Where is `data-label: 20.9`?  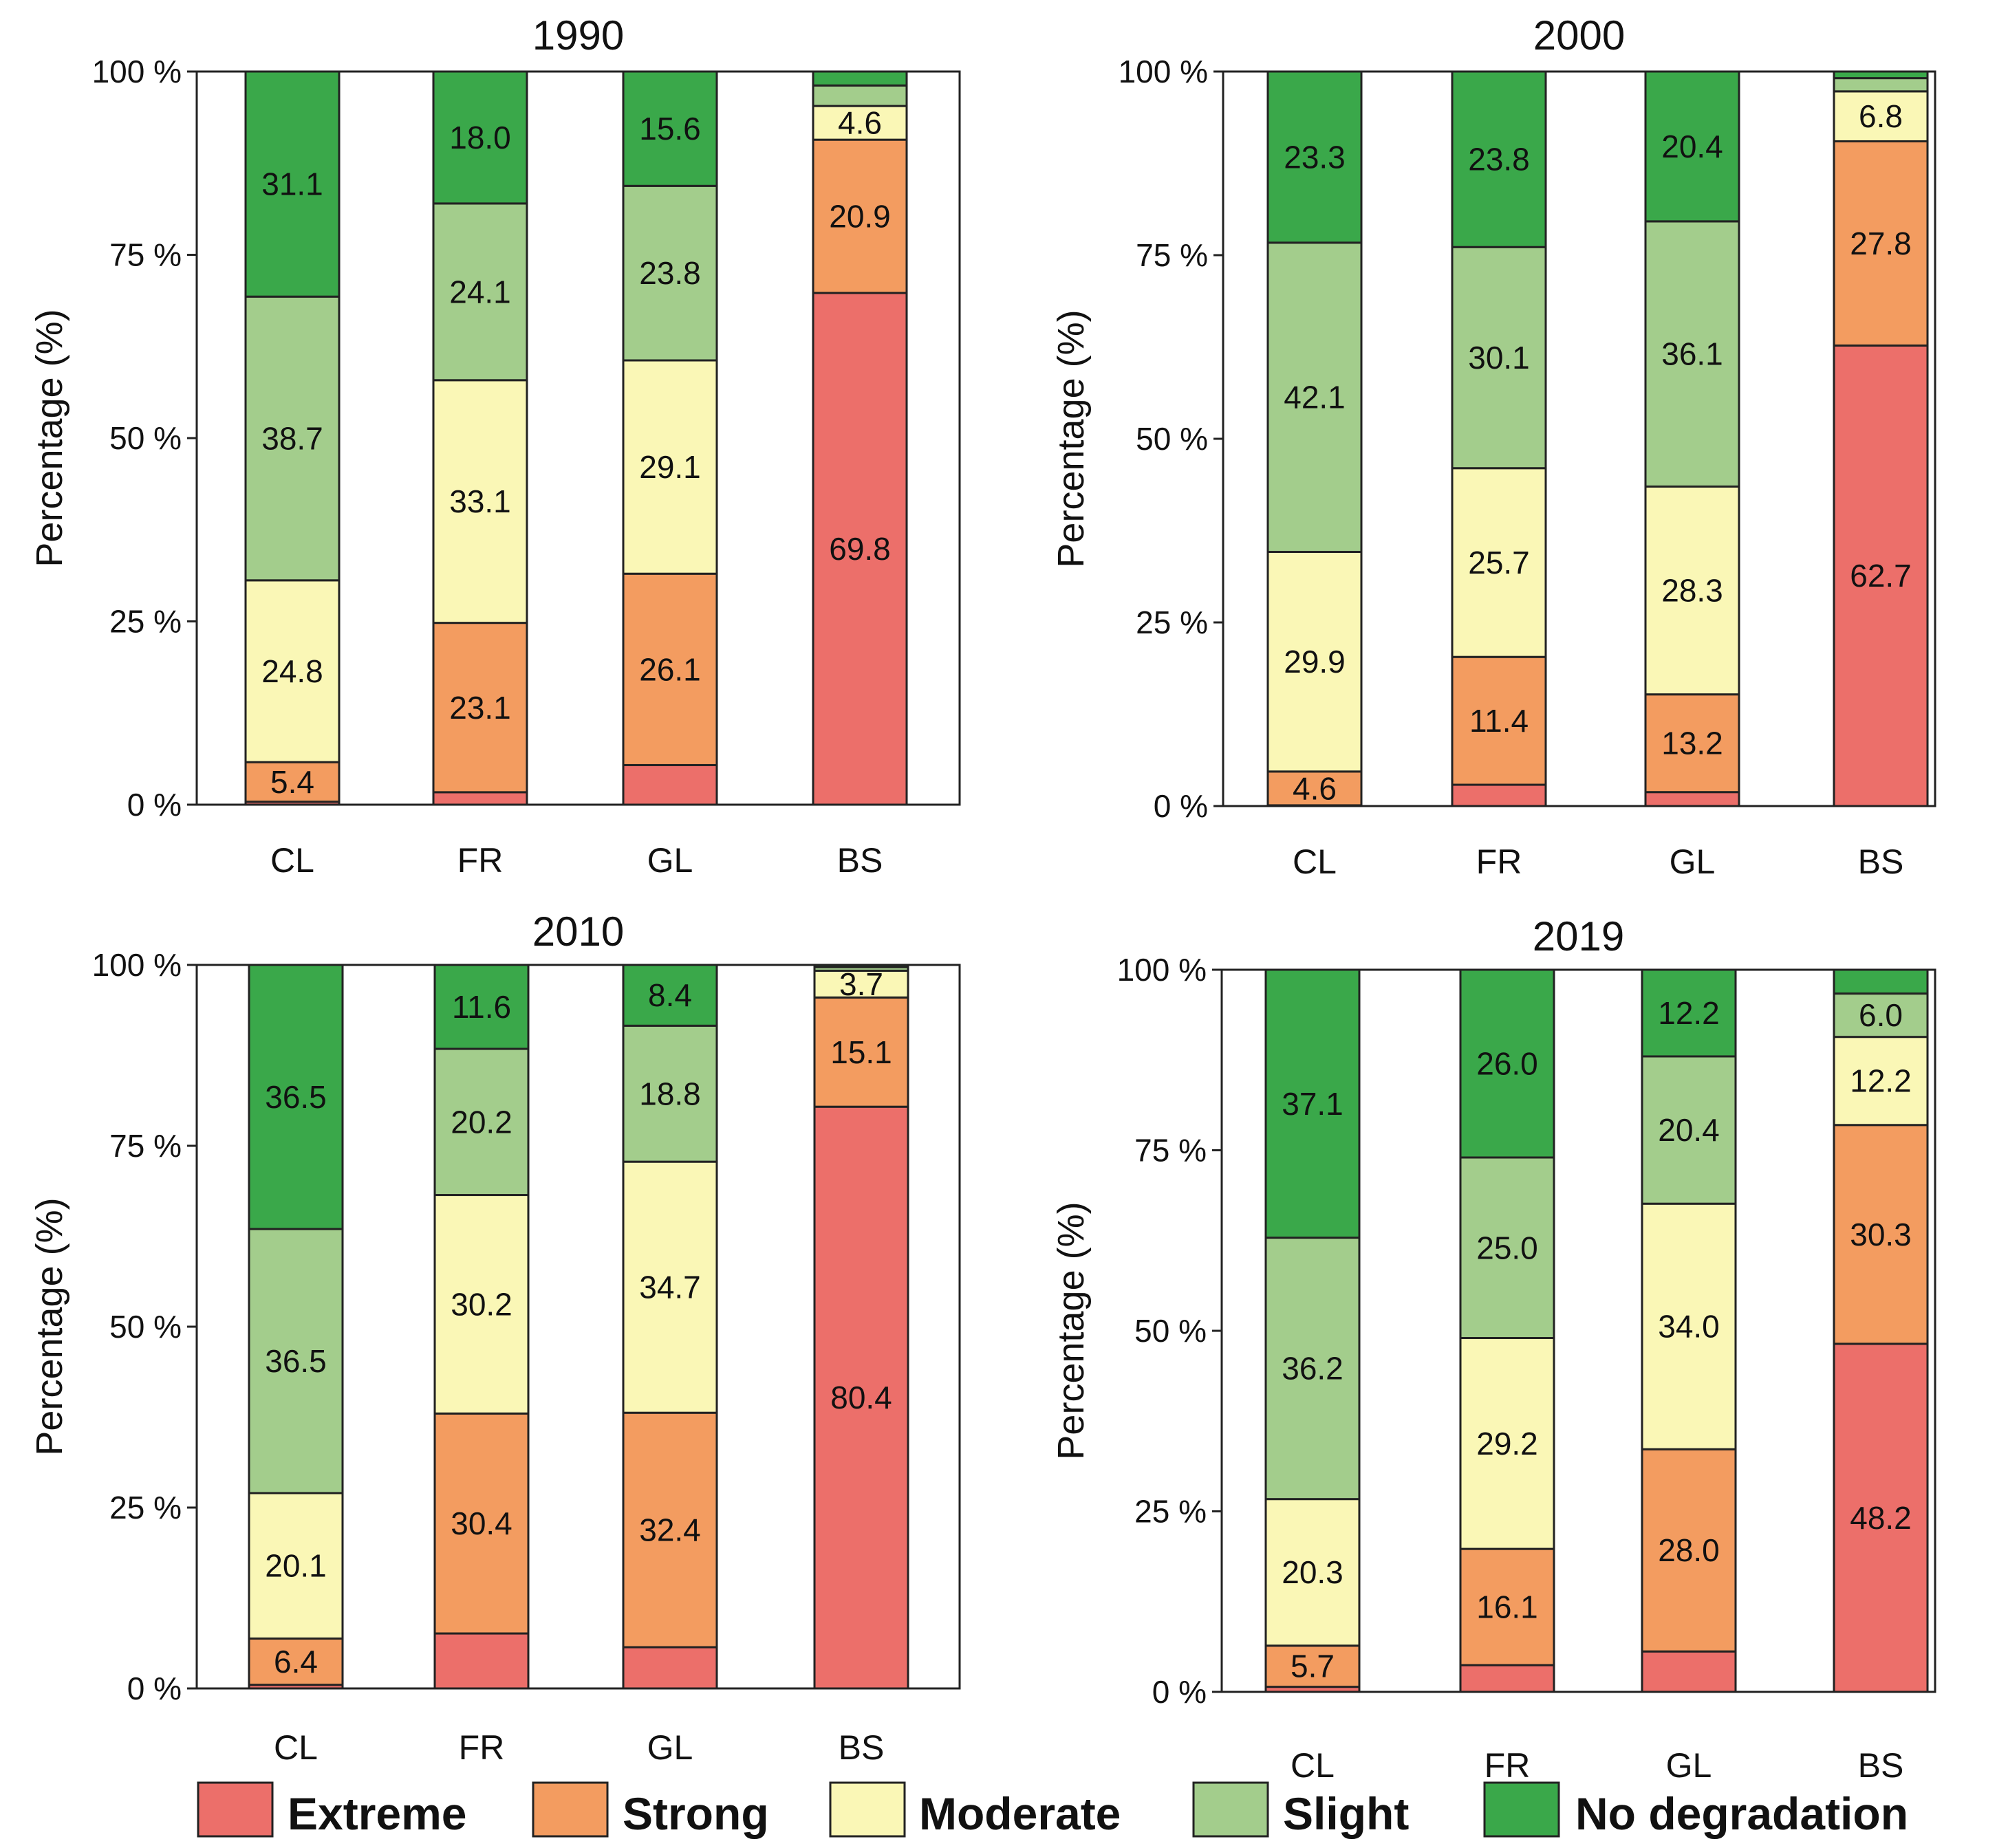
data-label: 20.9 is located at coordinates (860, 217).